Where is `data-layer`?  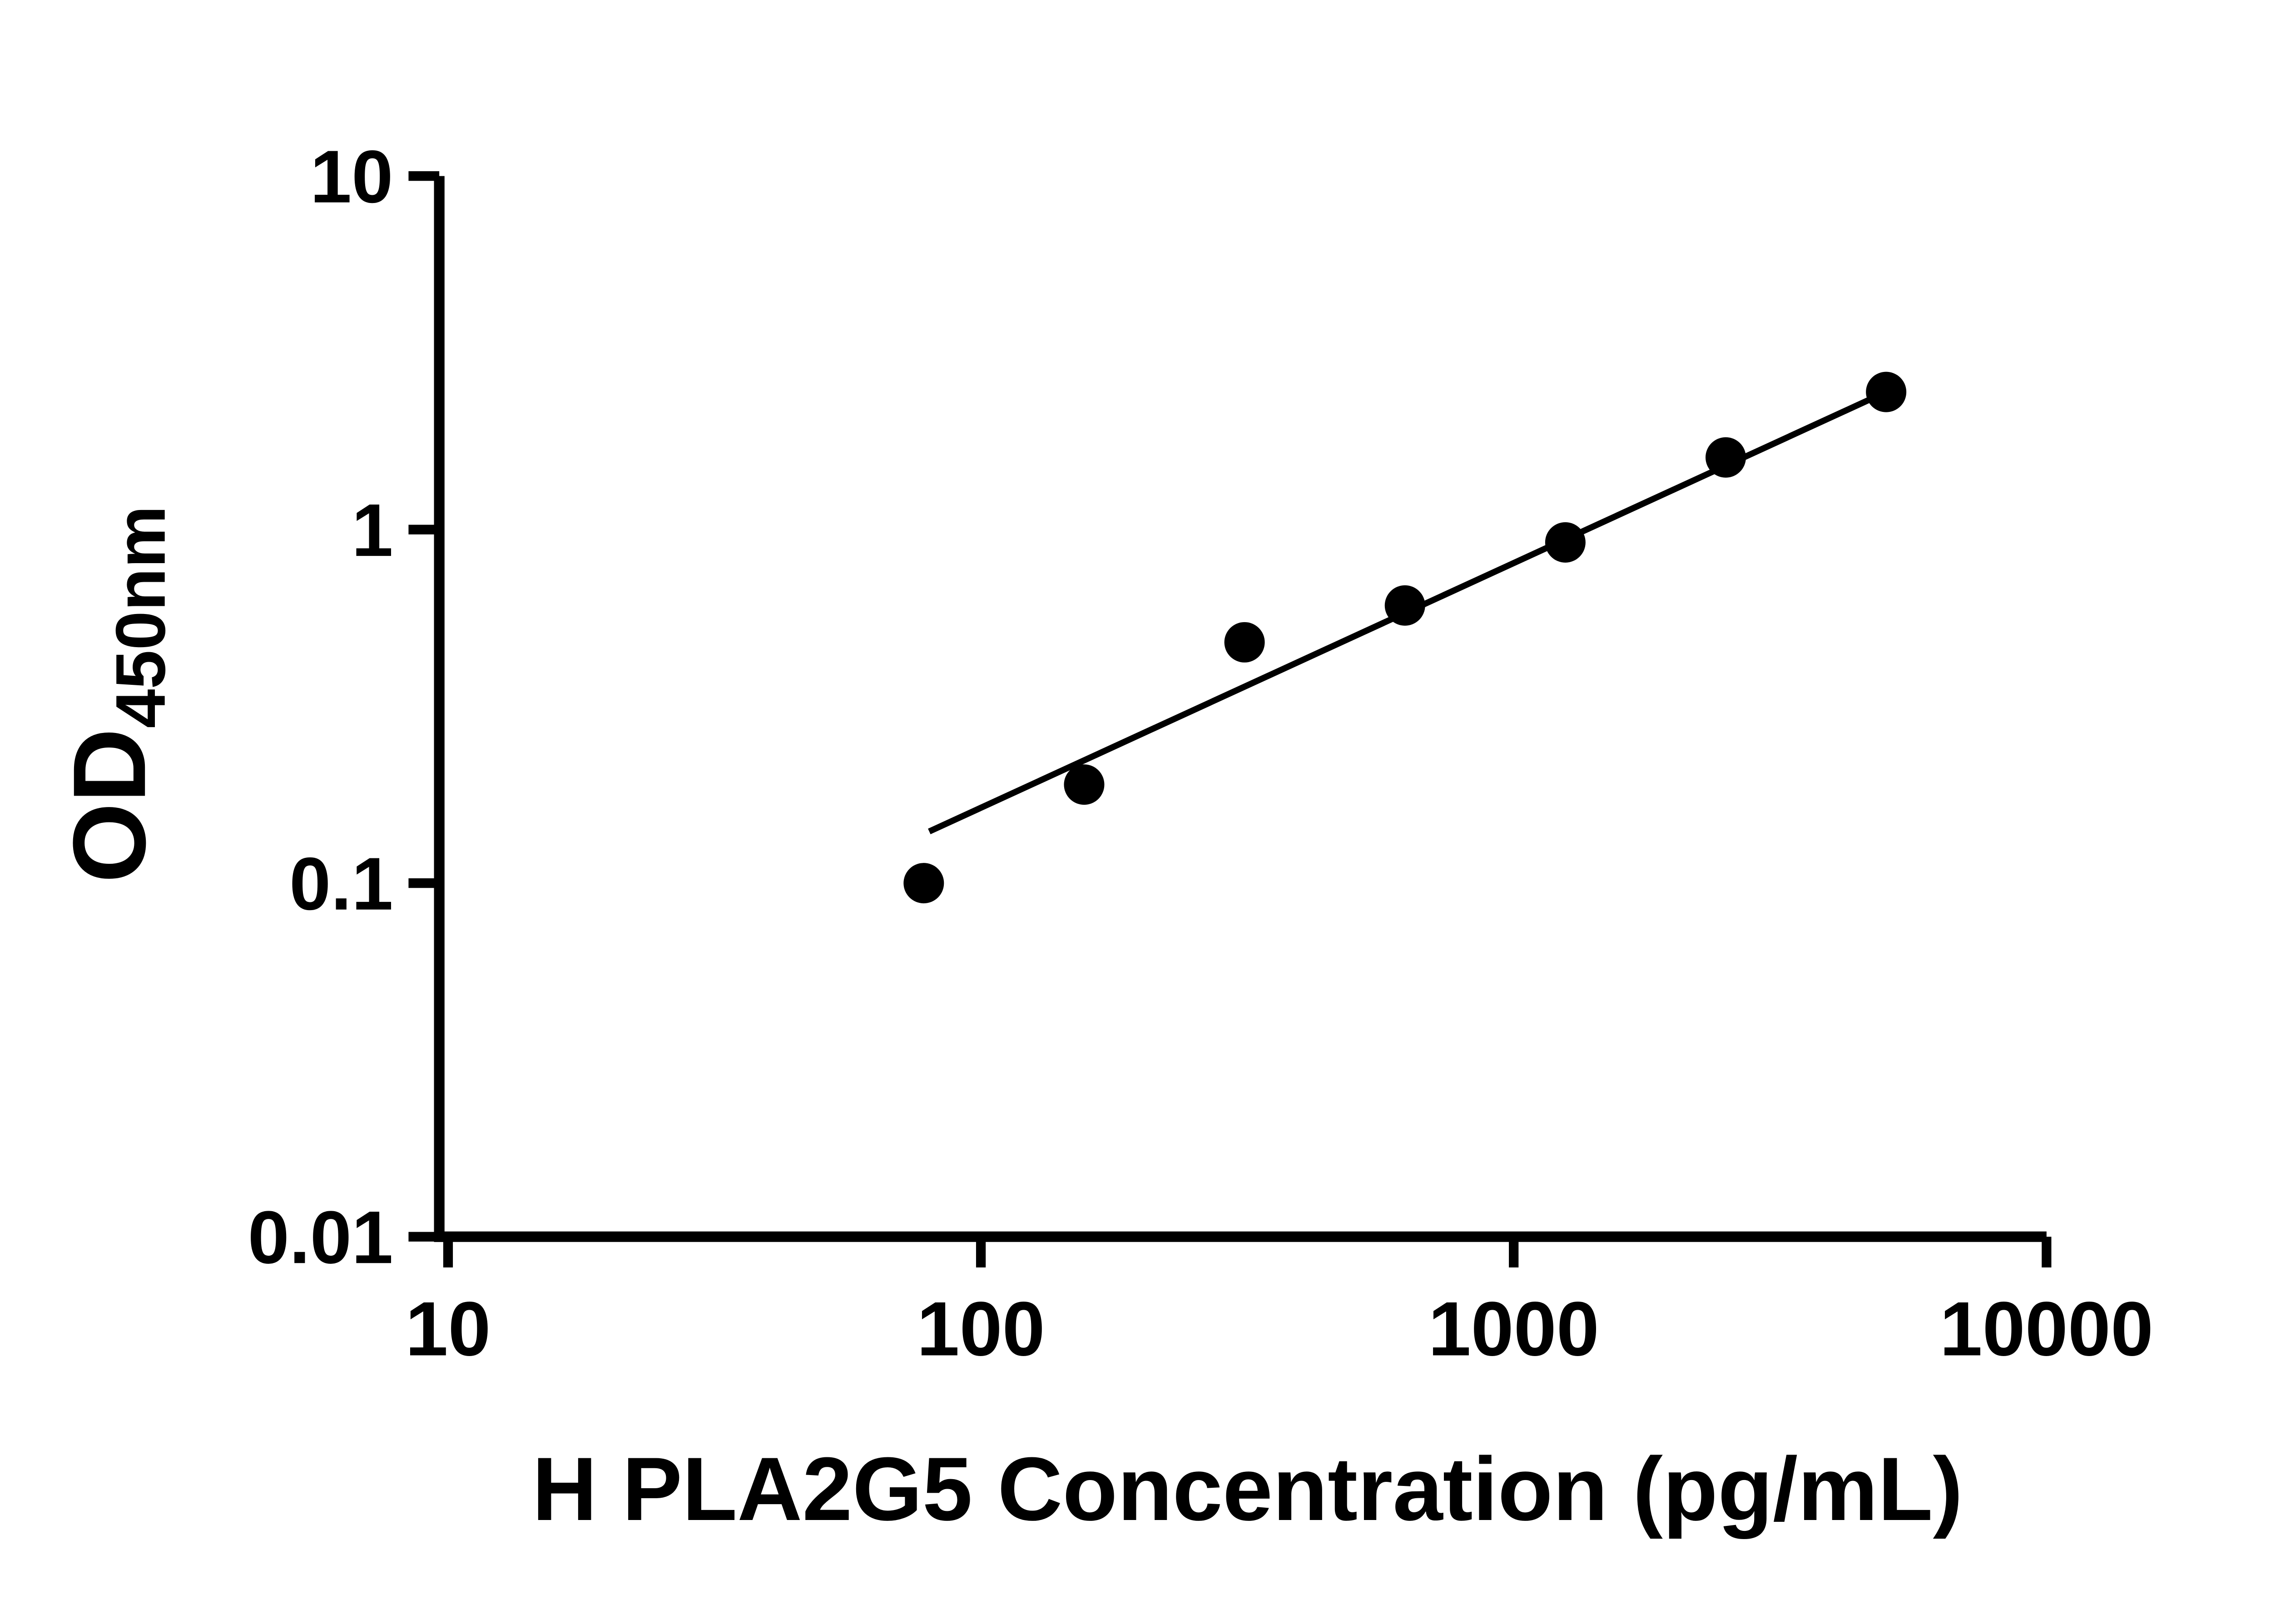
data-layer is located at coordinates (1405, 637).